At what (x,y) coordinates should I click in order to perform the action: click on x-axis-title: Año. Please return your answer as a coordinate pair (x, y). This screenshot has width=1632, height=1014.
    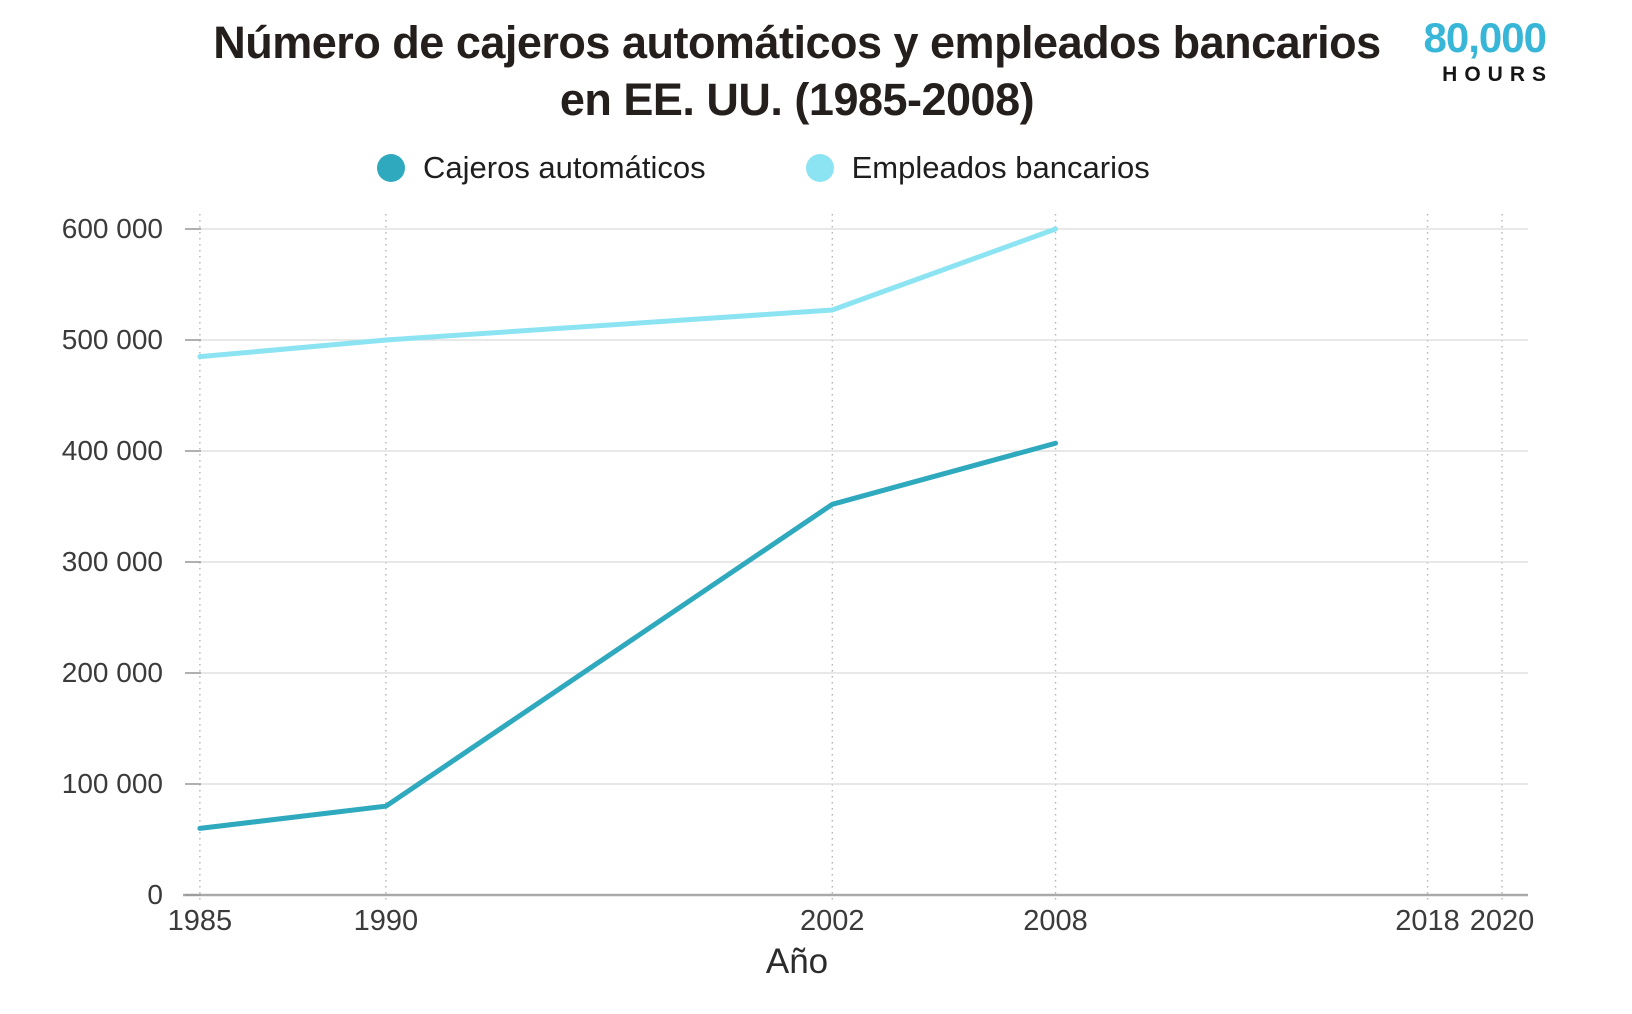
    Looking at the image, I should click on (797, 961).